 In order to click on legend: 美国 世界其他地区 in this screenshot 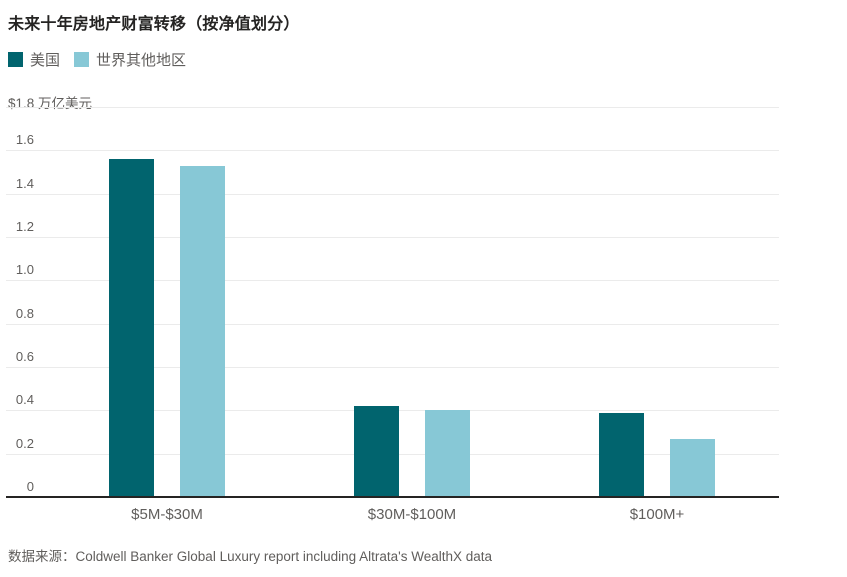, I will do `click(97, 59)`.